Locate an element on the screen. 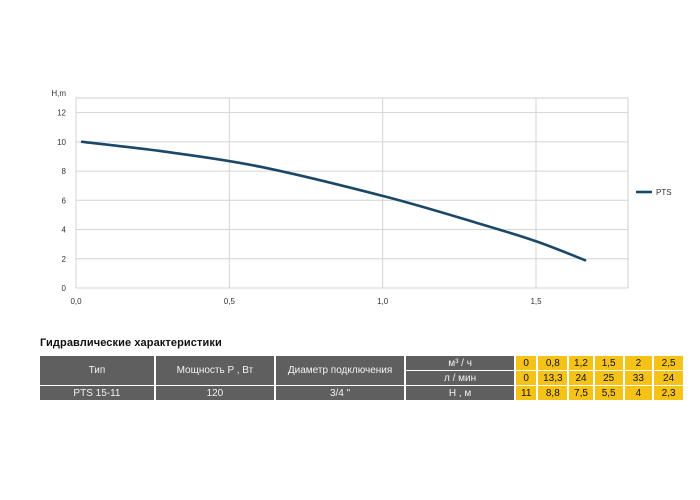 This screenshot has height=500, width=700. perf-value: 13,3 is located at coordinates (553, 378).